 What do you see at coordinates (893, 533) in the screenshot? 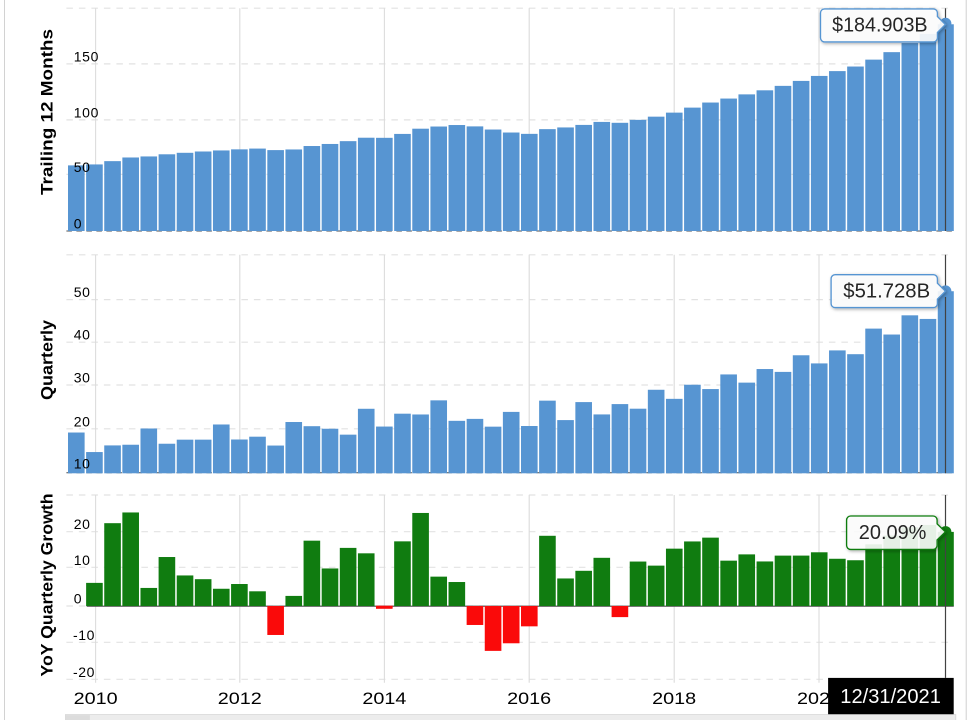
I see `svg-text: 20.09%` at bounding box center [893, 533].